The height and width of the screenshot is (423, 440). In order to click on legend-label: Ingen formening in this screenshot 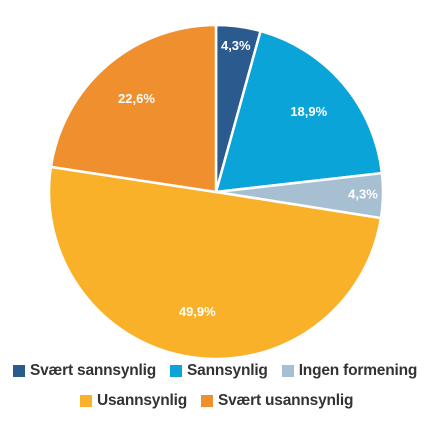, I will do `click(358, 370)`.